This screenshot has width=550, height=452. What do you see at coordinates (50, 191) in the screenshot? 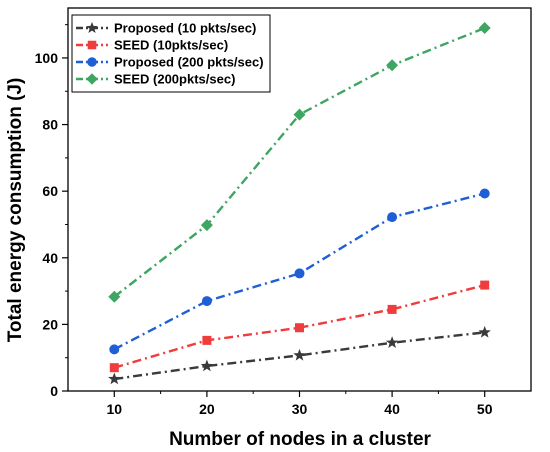
I see `y-tick-label: 60` at bounding box center [50, 191].